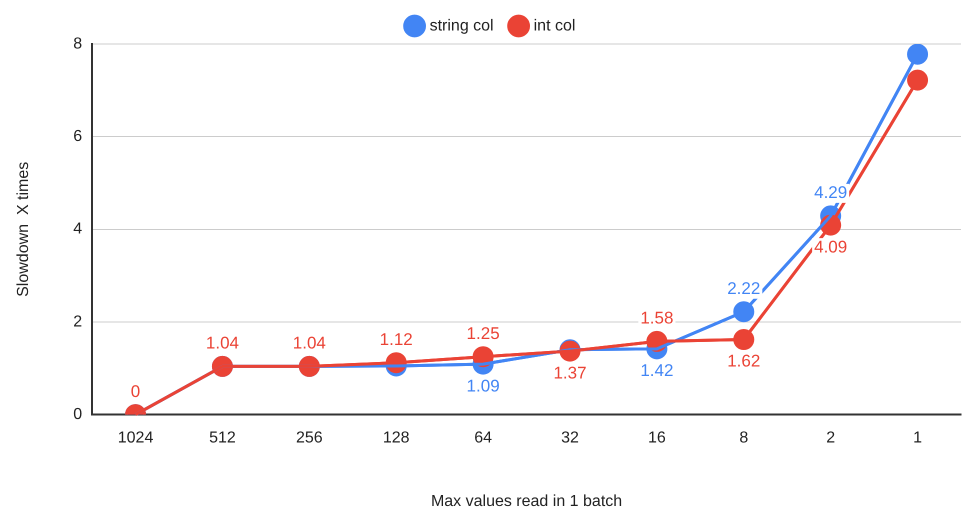  I want to click on y-tick-label: 8, so click(77, 43).